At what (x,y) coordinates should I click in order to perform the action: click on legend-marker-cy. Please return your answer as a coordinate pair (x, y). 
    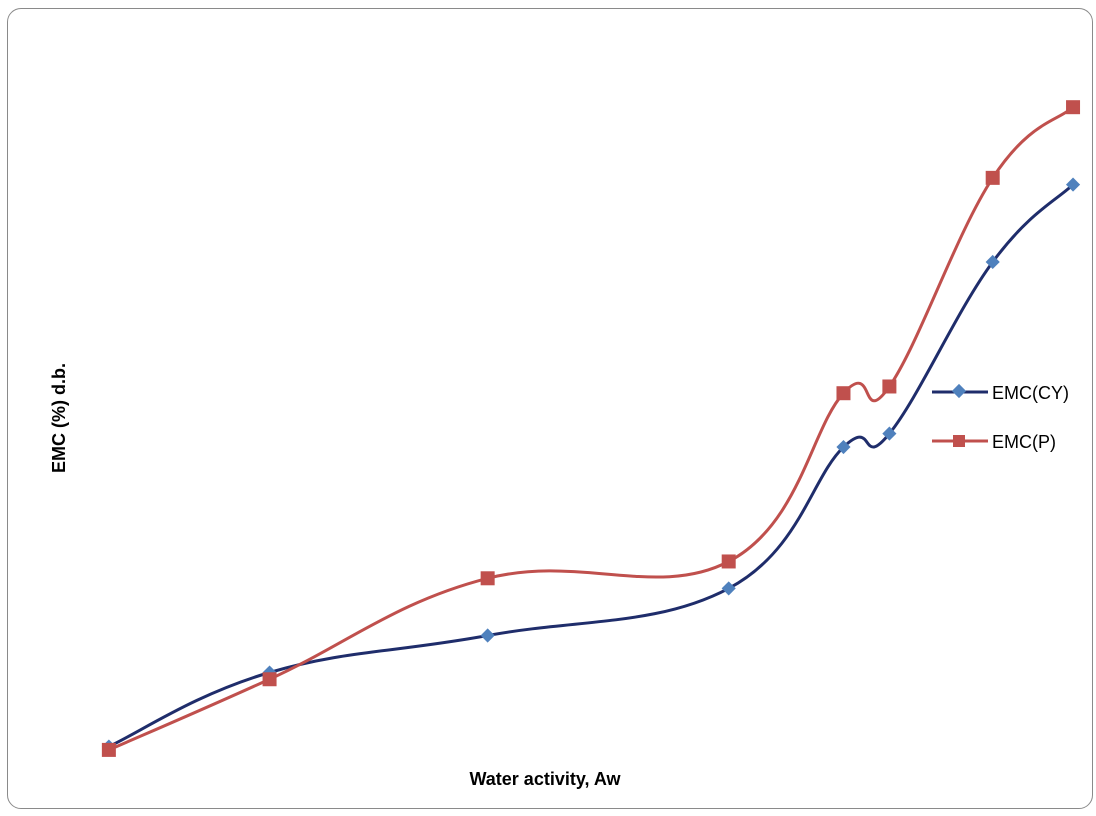
    Looking at the image, I should click on (959, 391).